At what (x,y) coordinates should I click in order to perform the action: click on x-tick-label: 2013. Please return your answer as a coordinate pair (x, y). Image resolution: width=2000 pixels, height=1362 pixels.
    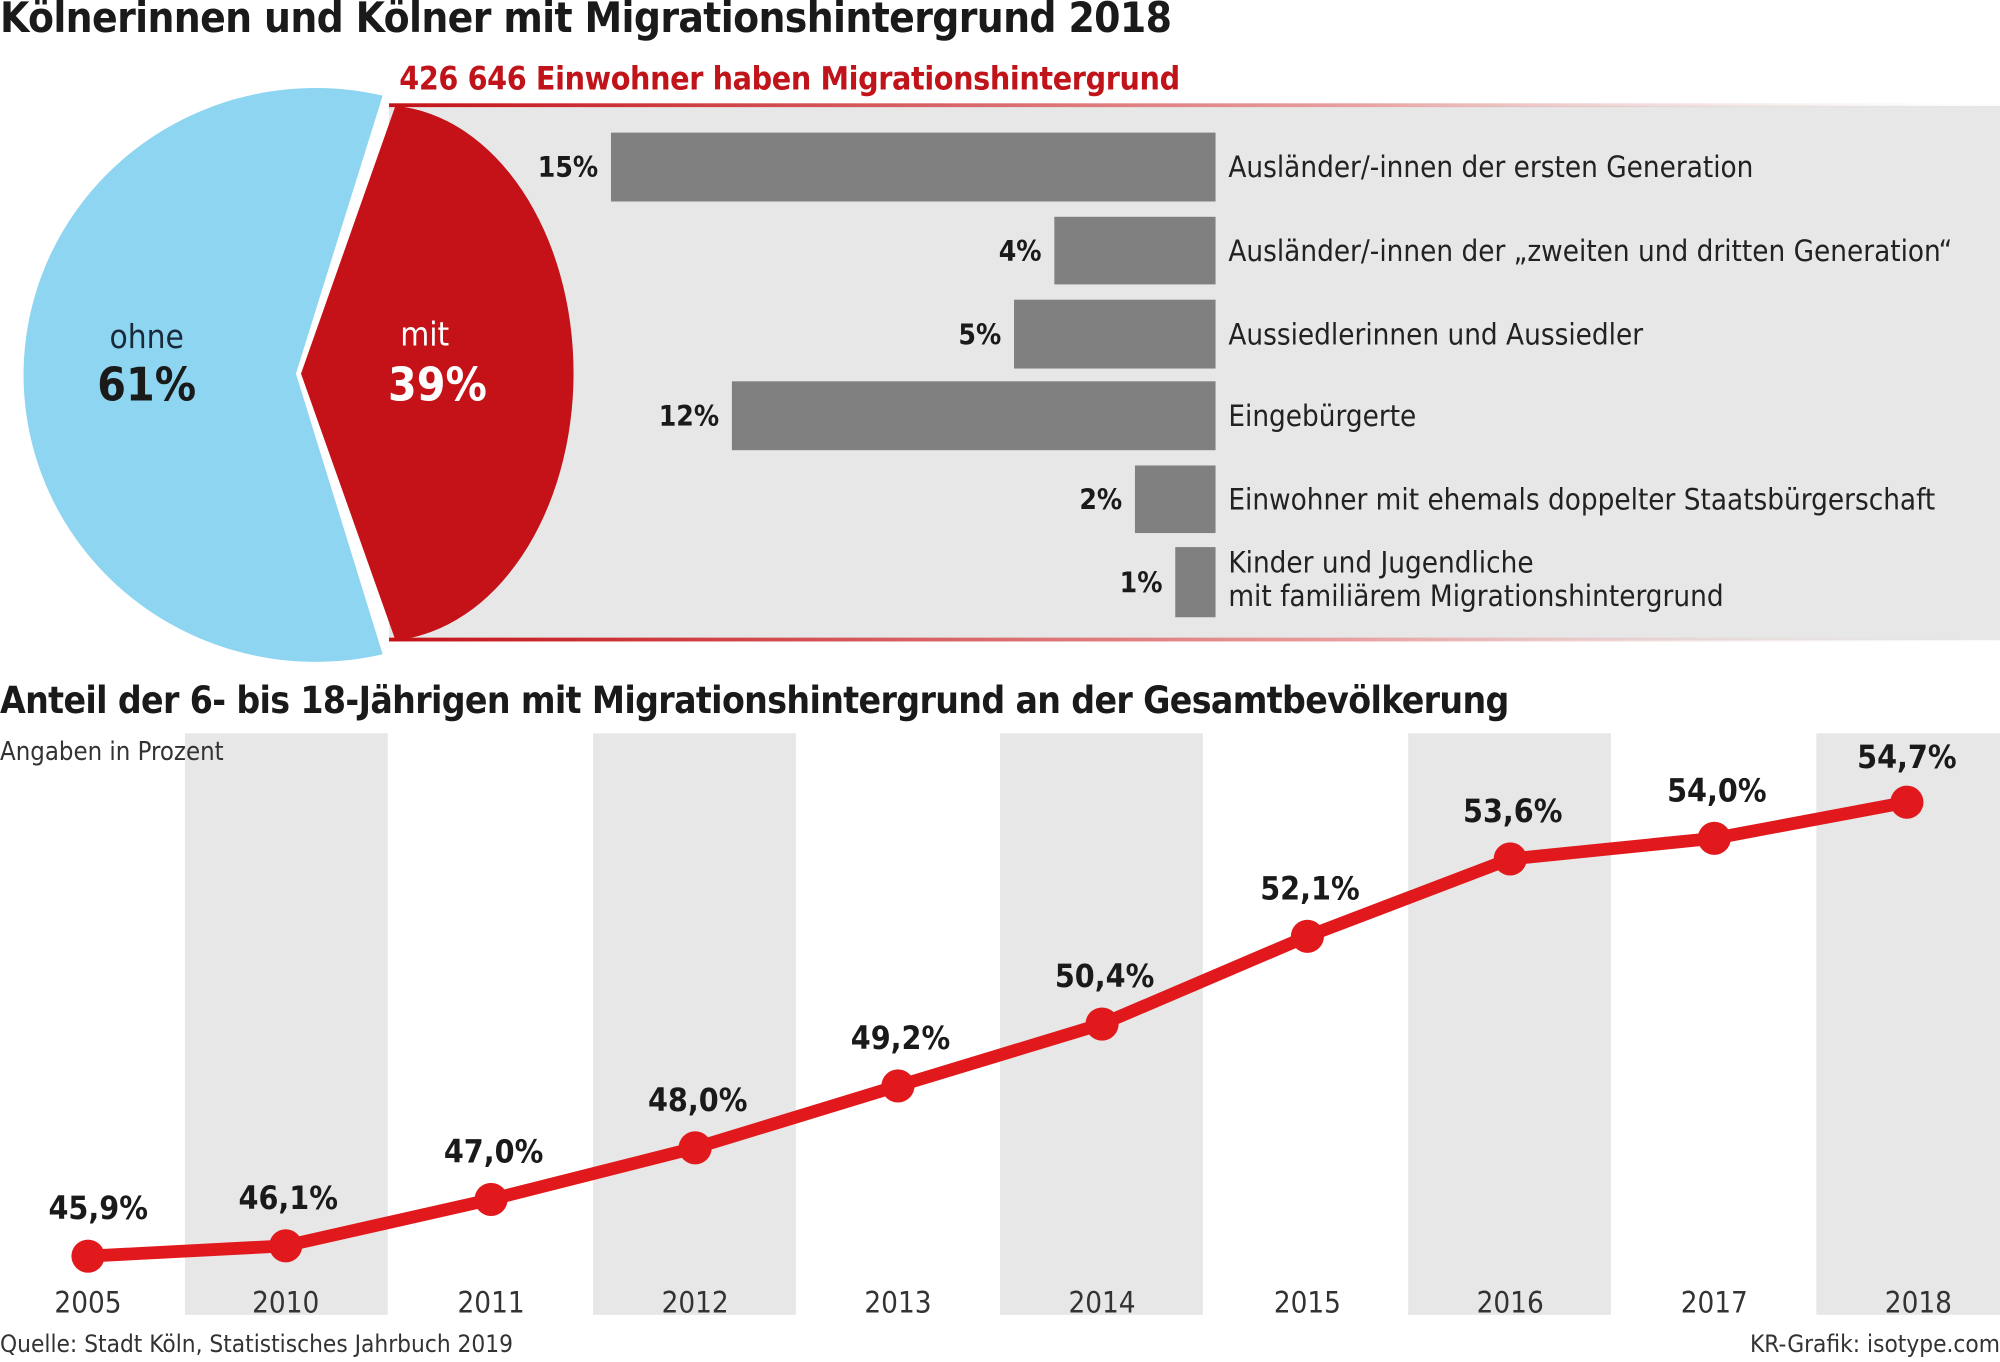
    Looking at the image, I should click on (897, 1302).